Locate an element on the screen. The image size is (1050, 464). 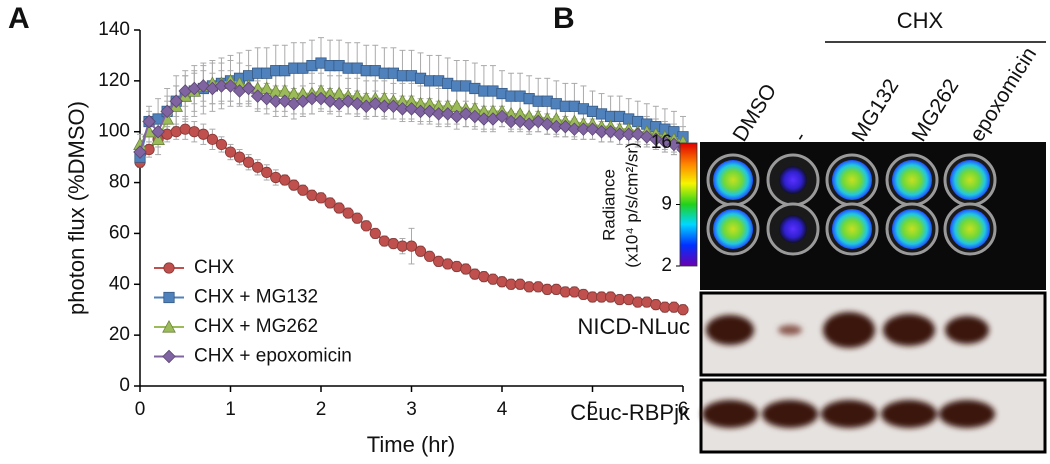
legend-label: CHX is located at coordinates (214, 267).